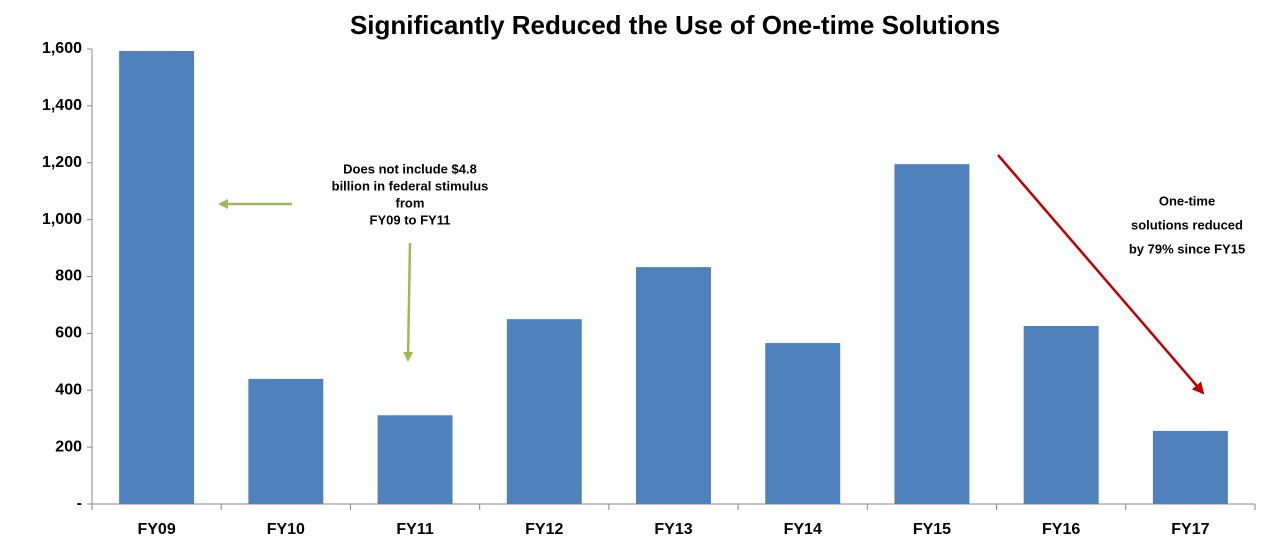 This screenshot has height=544, width=1270. What do you see at coordinates (1187, 224) in the screenshot?
I see `annotation: solutions reduced` at bounding box center [1187, 224].